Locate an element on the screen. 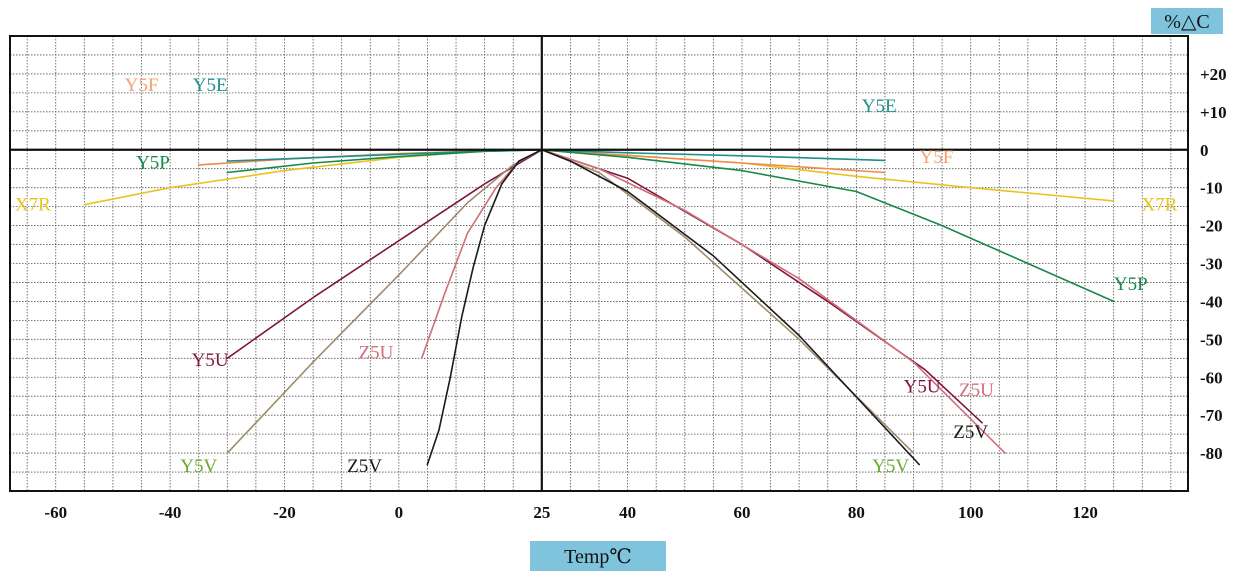 Image resolution: width=1238 pixels, height=579 pixels. x-tick-label: 25 is located at coordinates (541, 512).